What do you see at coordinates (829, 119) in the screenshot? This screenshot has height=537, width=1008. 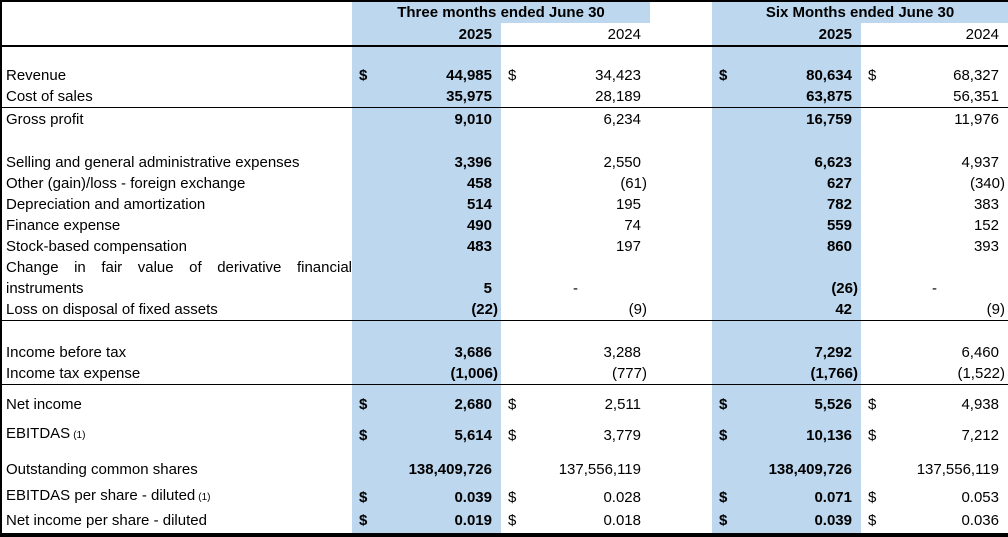 I see `cell-value: 16,759` at bounding box center [829, 119].